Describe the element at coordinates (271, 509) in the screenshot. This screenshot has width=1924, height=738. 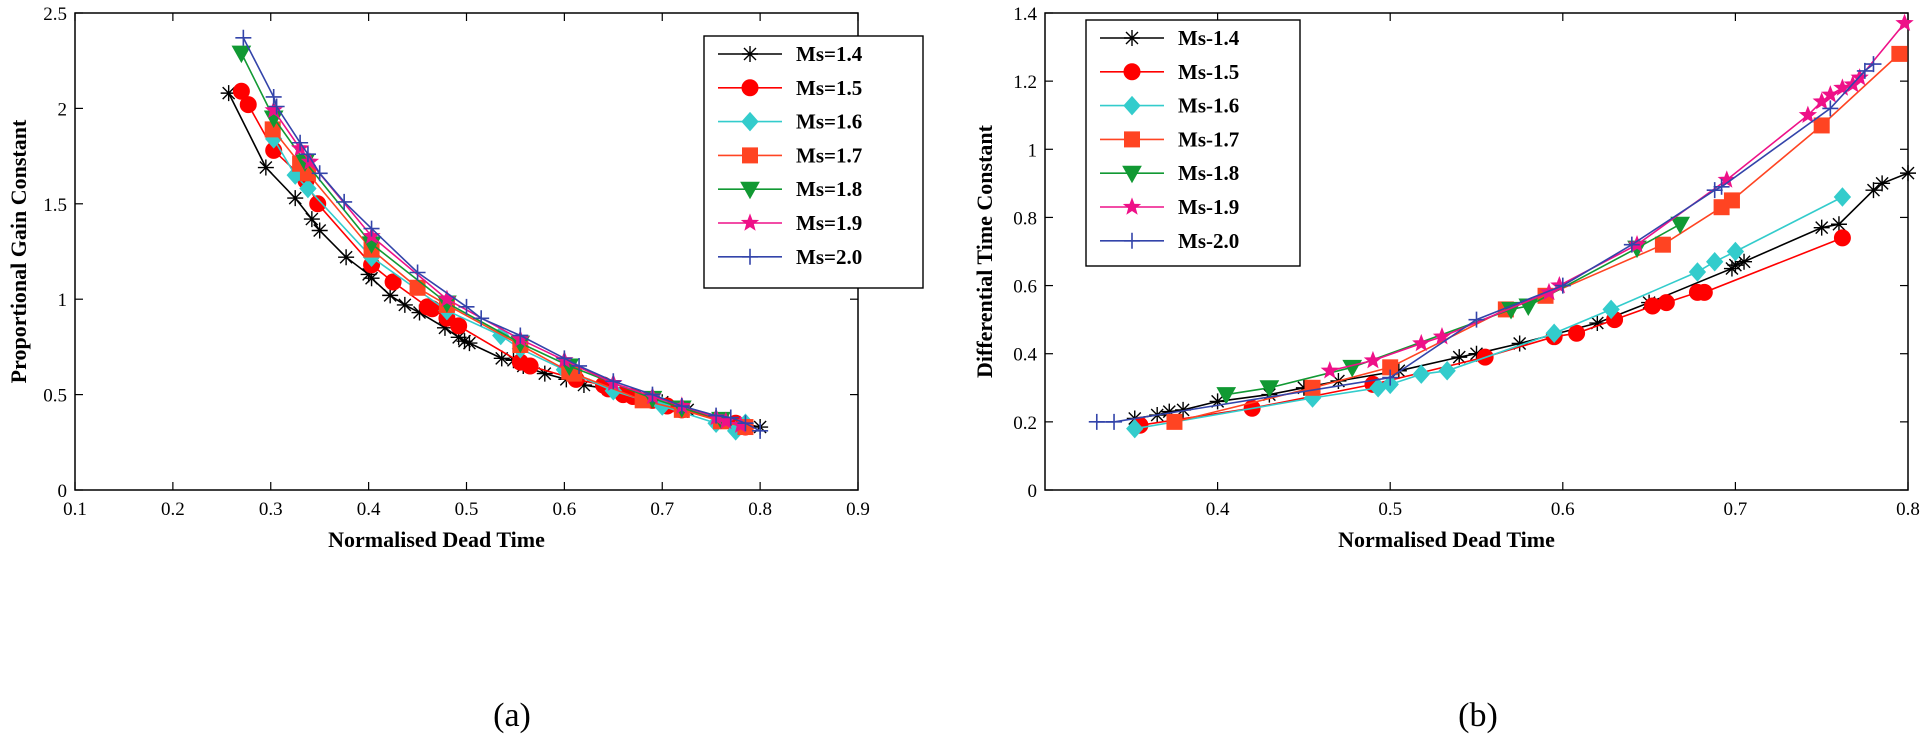
I see `x-tick-label: 0.3` at that location.